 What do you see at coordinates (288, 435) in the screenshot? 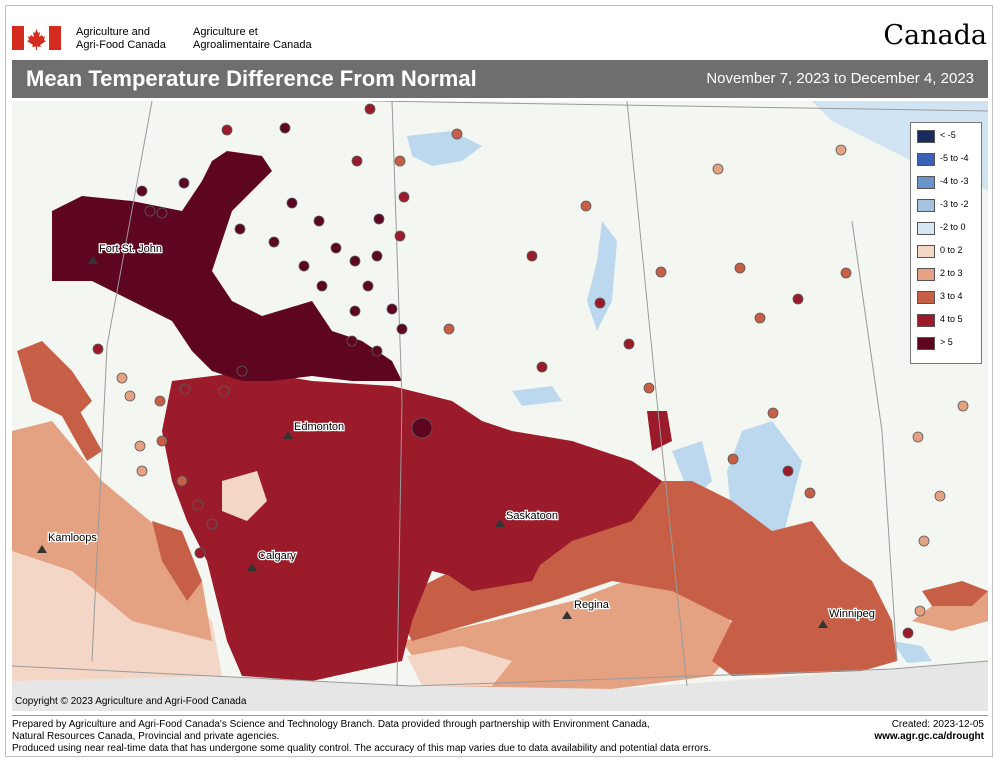
I see `city-marker-edmonton` at bounding box center [288, 435].